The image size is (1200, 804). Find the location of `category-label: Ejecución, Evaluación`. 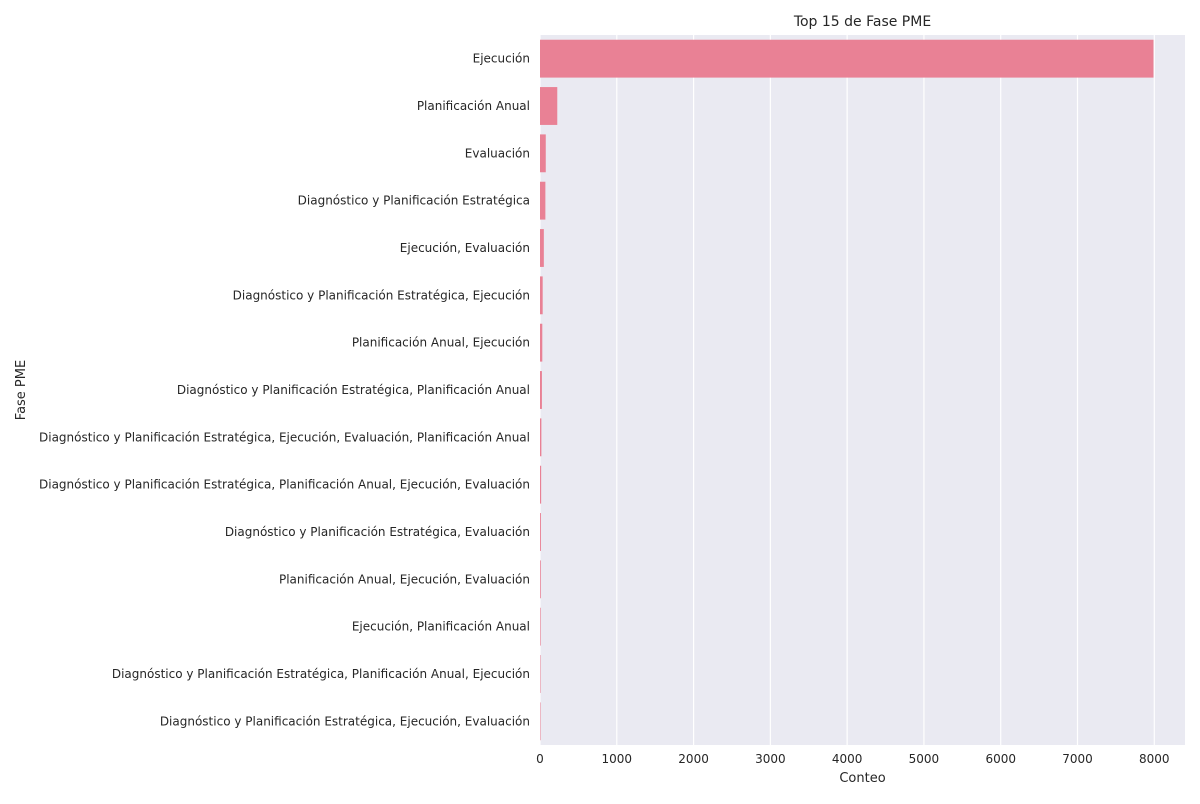

category-label: Ejecución, Evaluación is located at coordinates (465, 248).